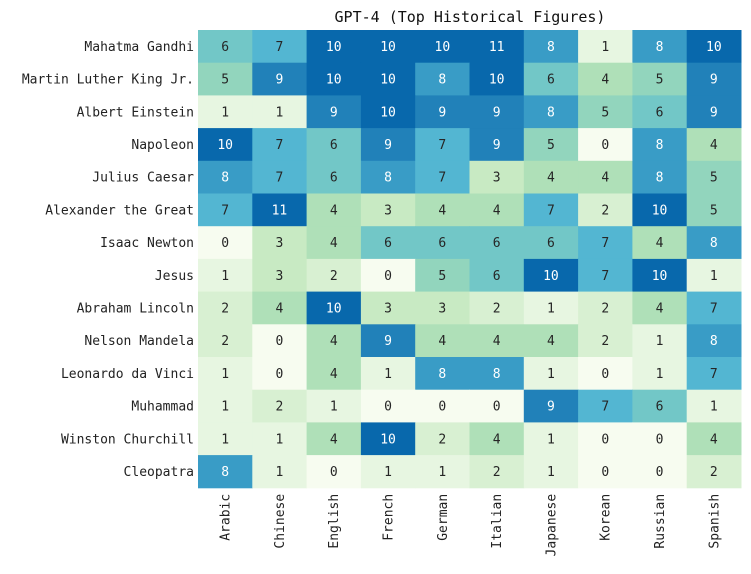 The height and width of the screenshot is (574, 751). I want to click on column-tick-label: German, so click(443, 517).